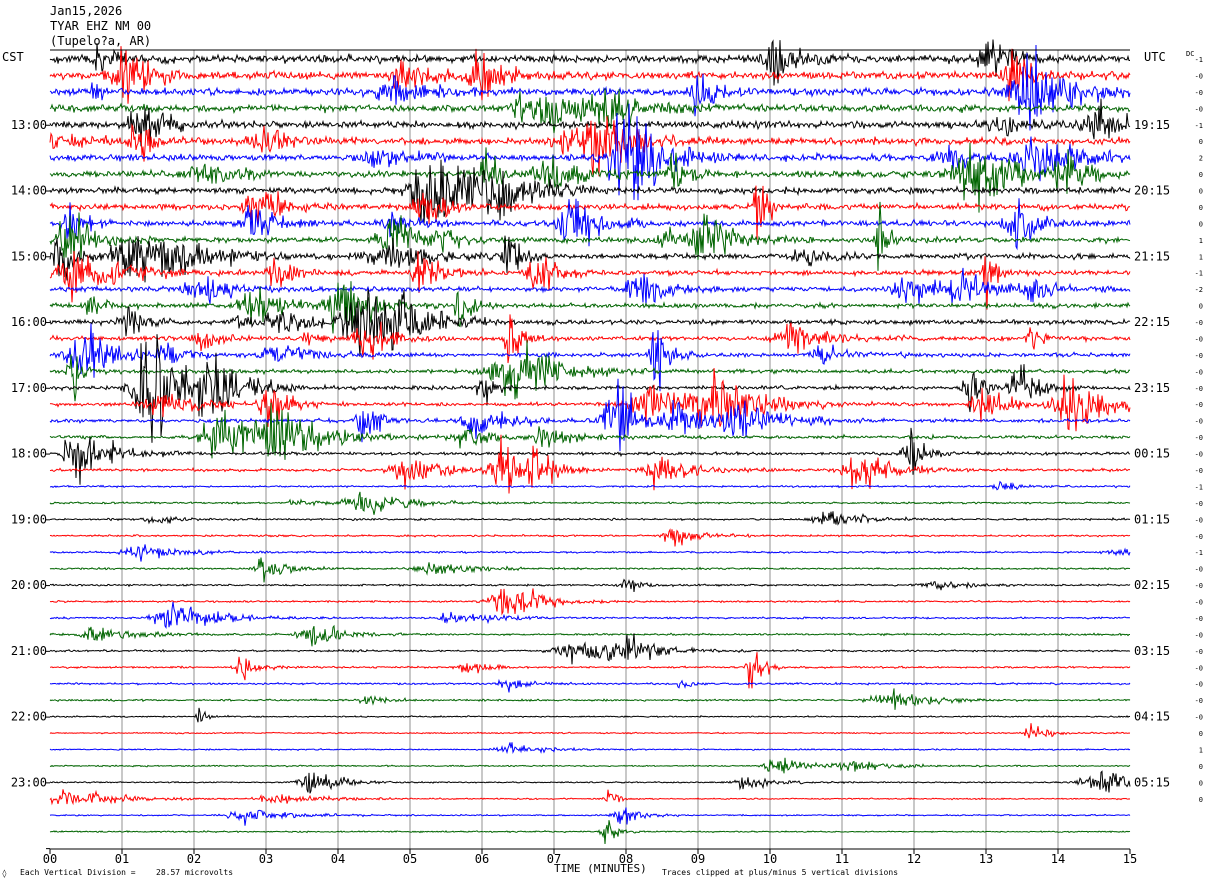  I want to click on x-tick-label: 00, so click(50, 859).